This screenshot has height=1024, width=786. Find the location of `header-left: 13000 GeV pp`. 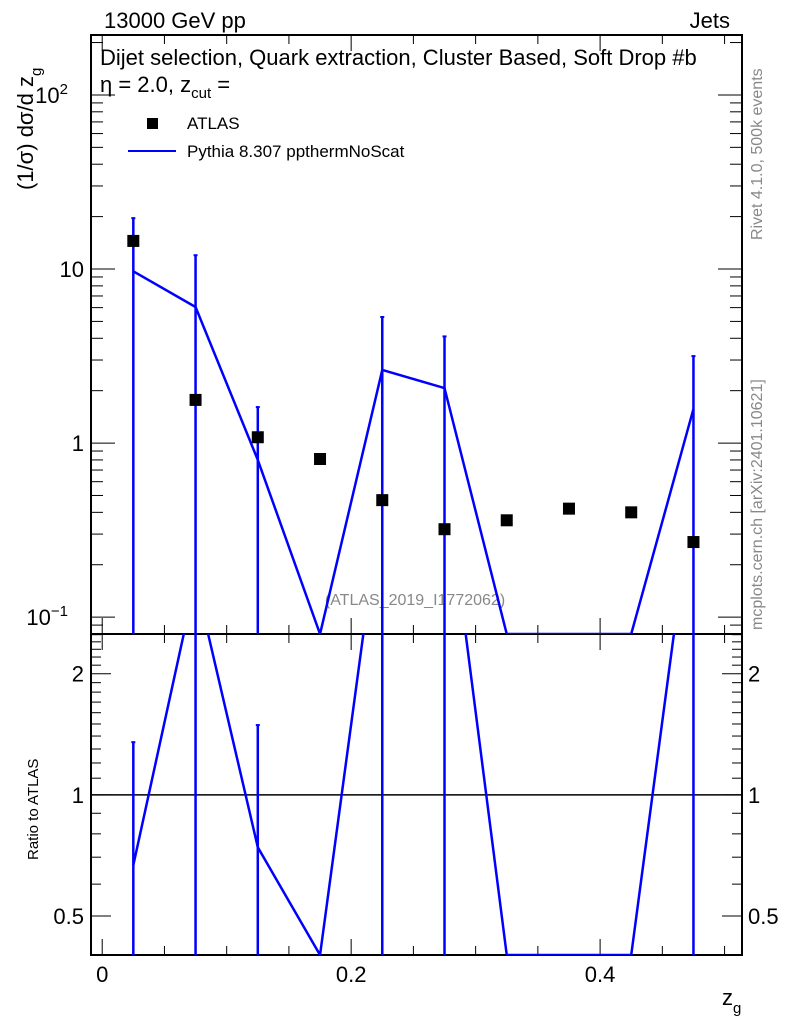

header-left: 13000 GeV pp is located at coordinates (175, 20).